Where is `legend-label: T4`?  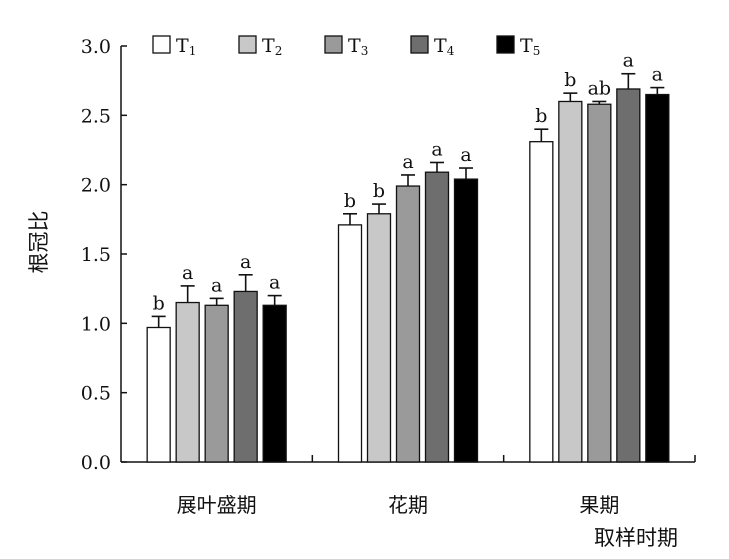 legend-label: T4 is located at coordinates (444, 46).